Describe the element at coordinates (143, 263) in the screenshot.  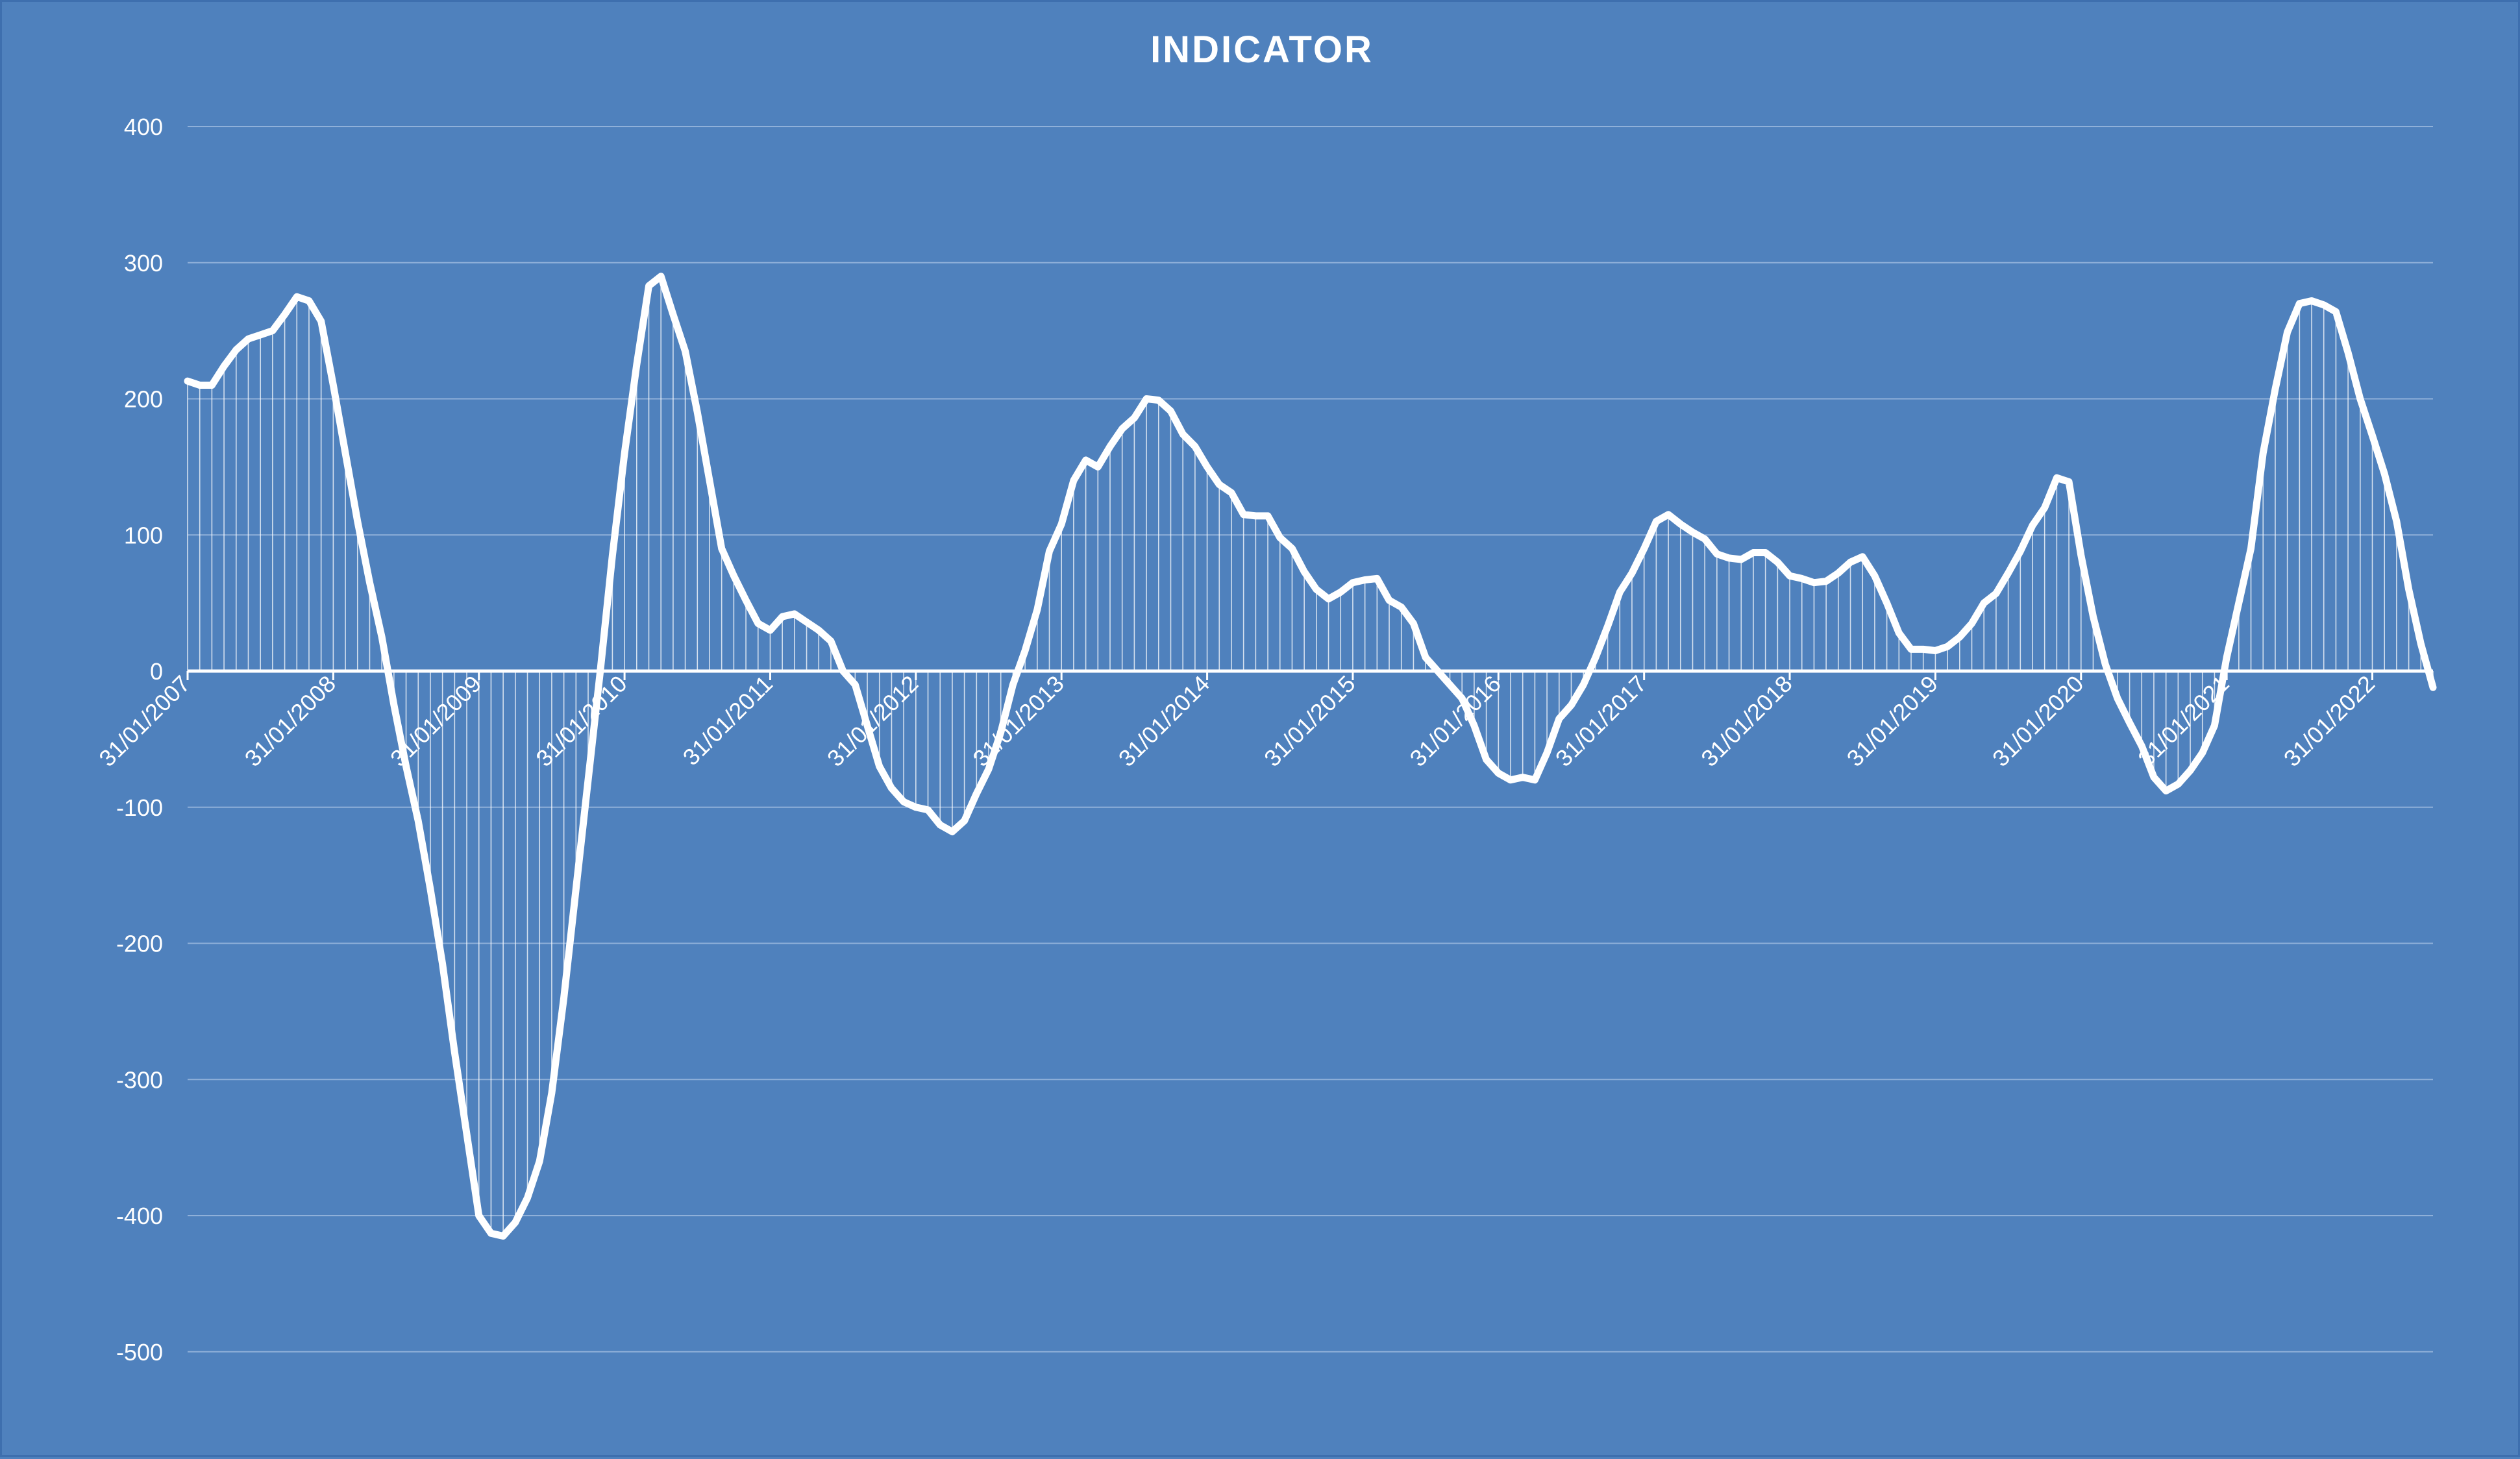
I see `y-tick-label: 300` at that location.